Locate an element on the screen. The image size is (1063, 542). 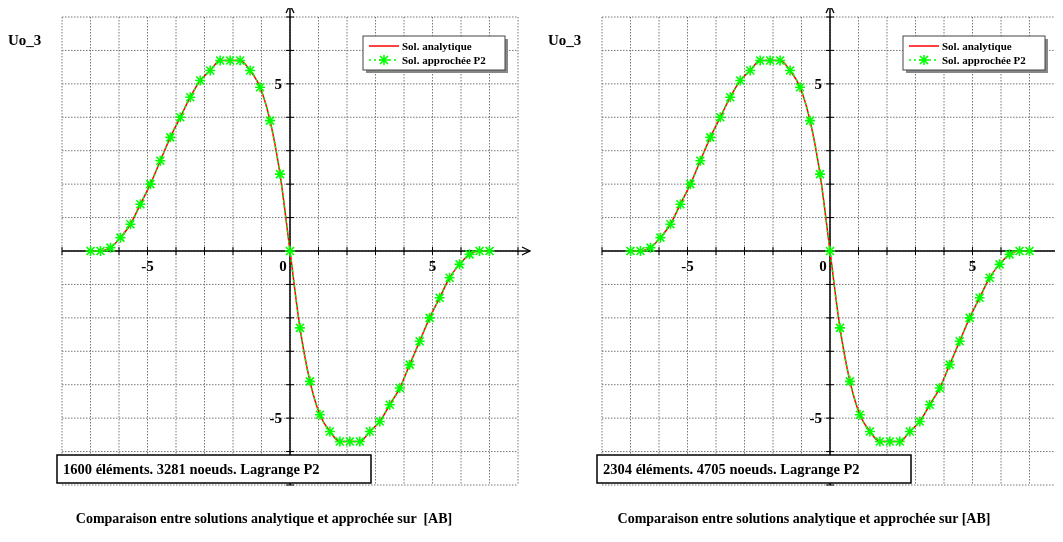
text-box: 1600 éléments. 3281 noeuds. Lagrange P2 is located at coordinates (214, 469).